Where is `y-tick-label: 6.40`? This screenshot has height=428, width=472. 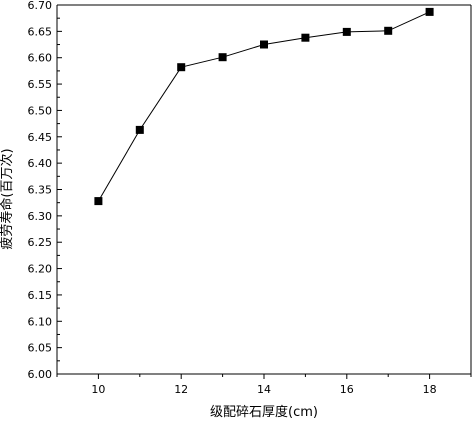 y-tick-label: 6.40 is located at coordinates (40, 163).